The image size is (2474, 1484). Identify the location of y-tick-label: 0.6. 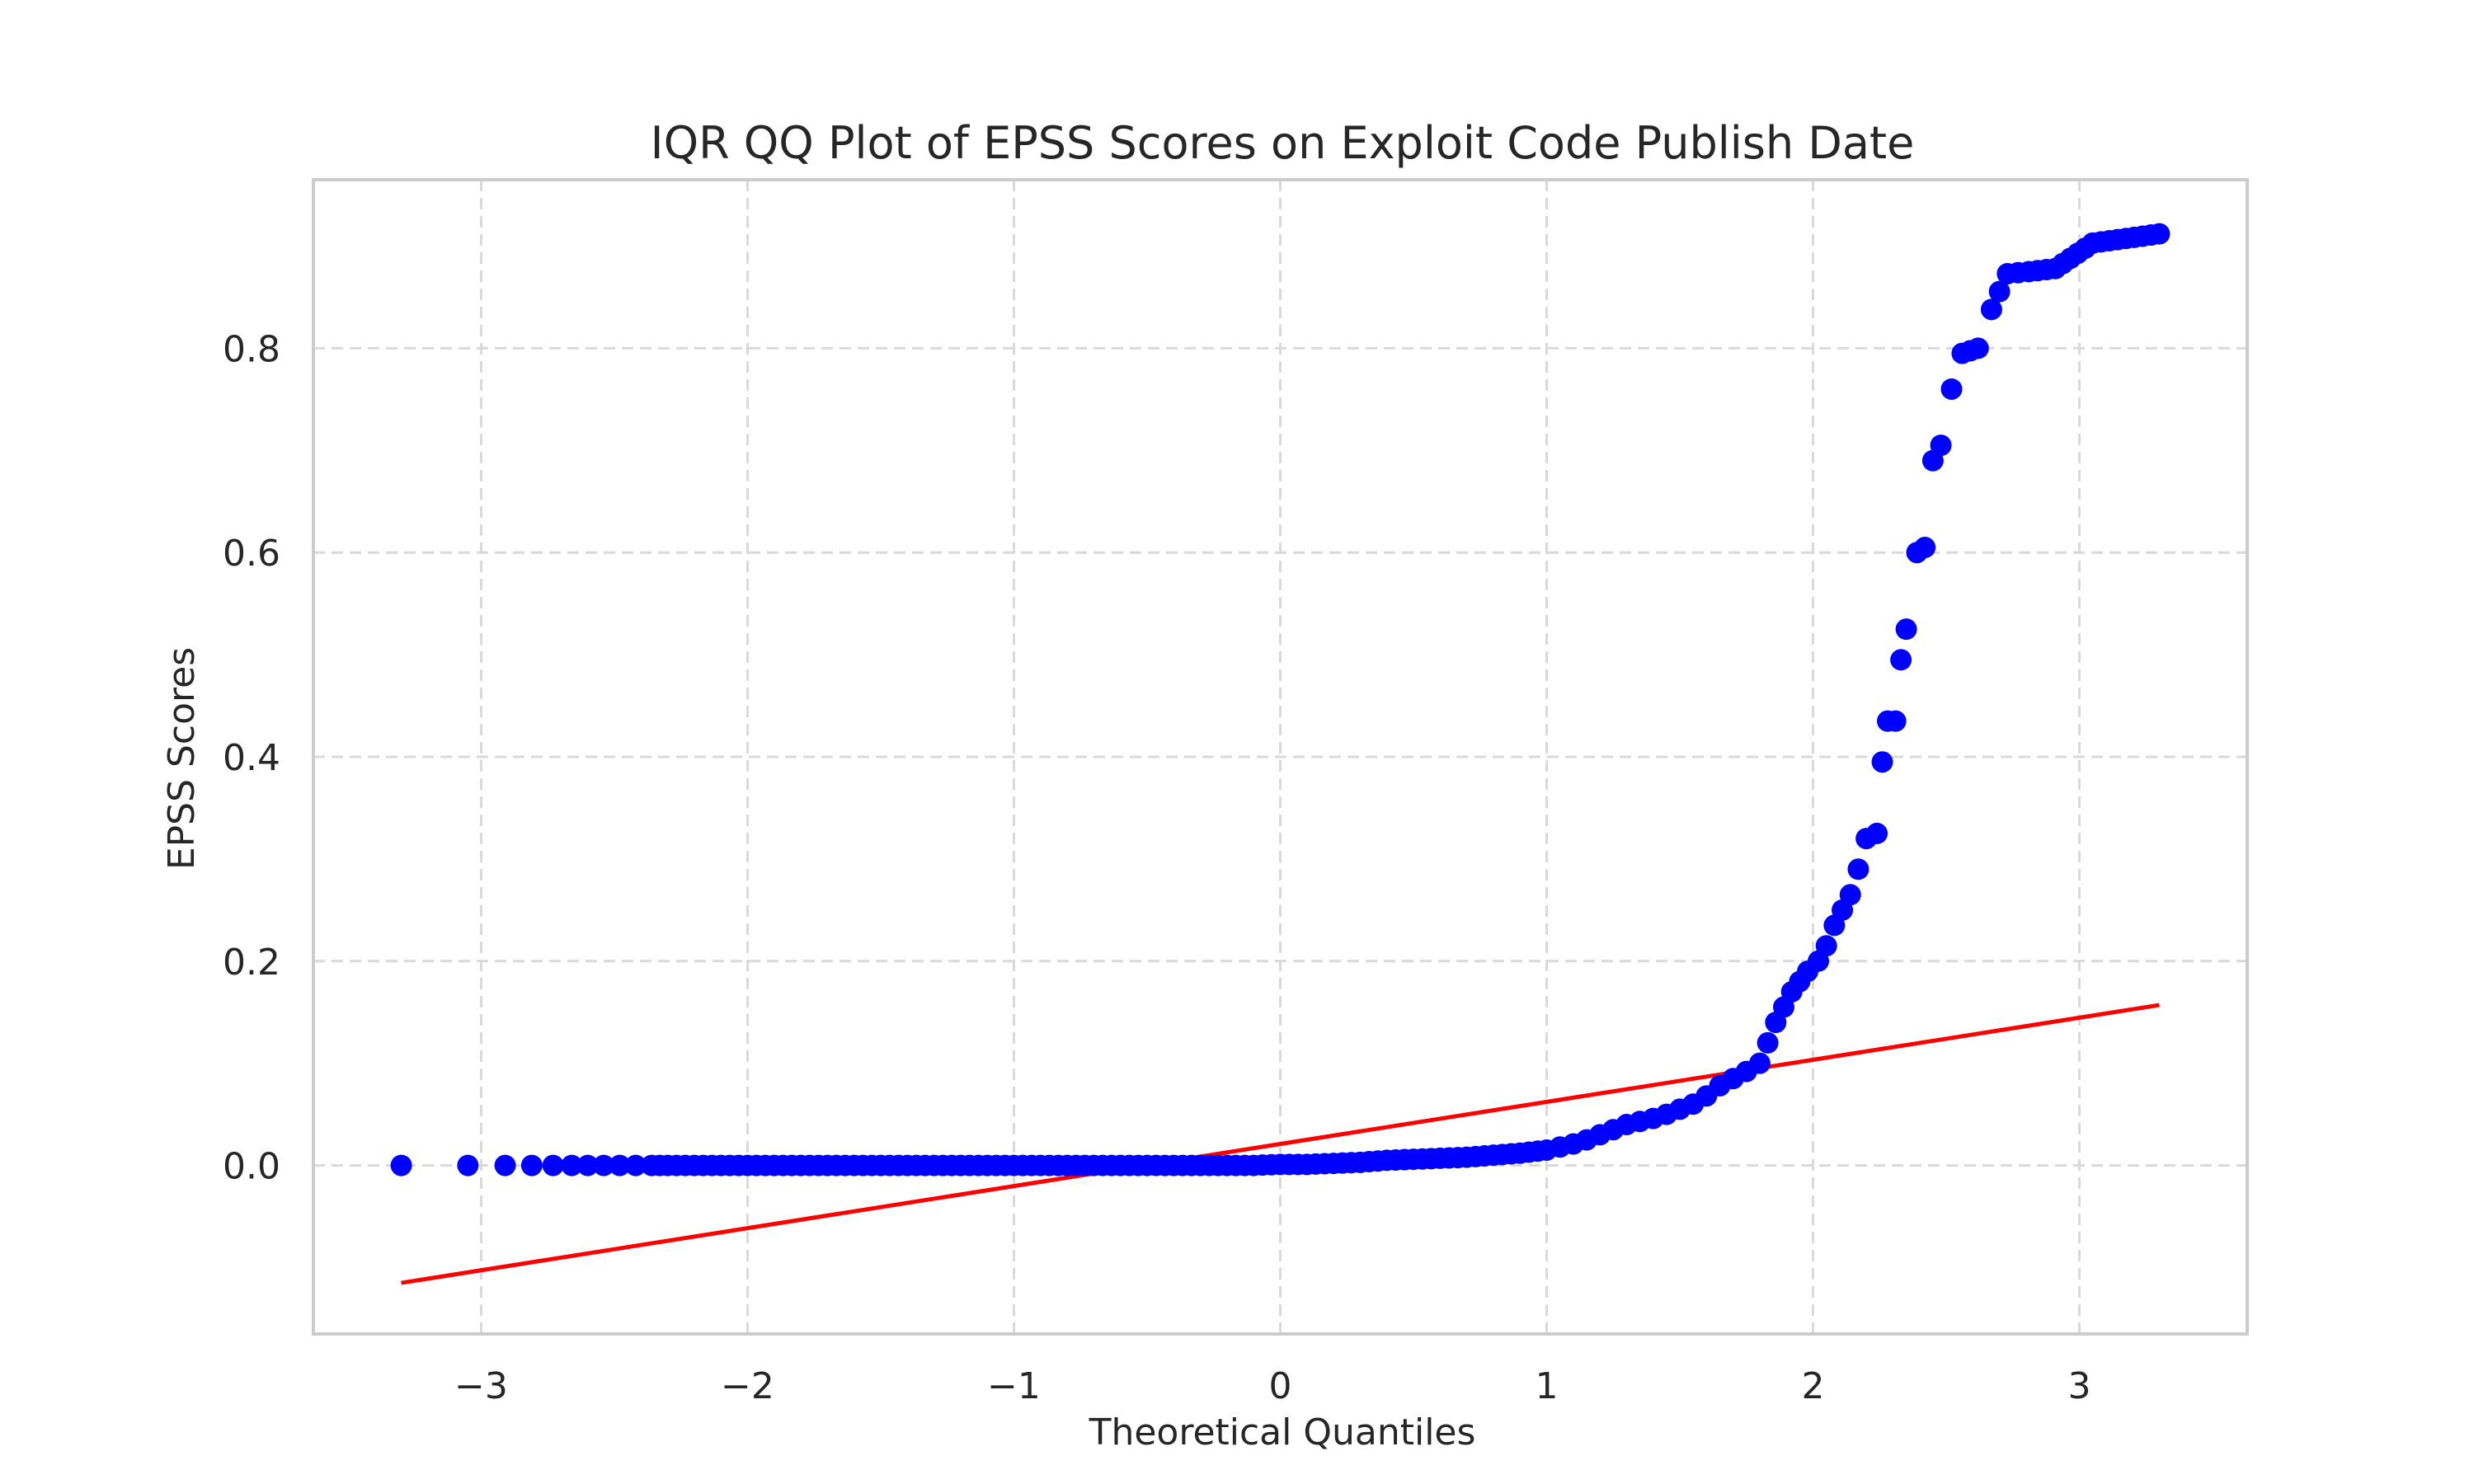
(251, 554).